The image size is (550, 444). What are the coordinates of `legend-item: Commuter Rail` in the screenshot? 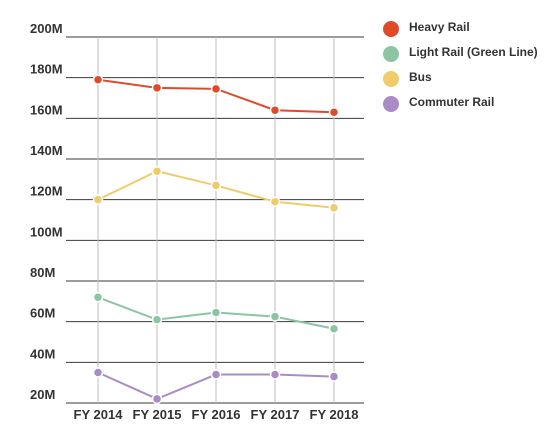 It's located at (463, 103).